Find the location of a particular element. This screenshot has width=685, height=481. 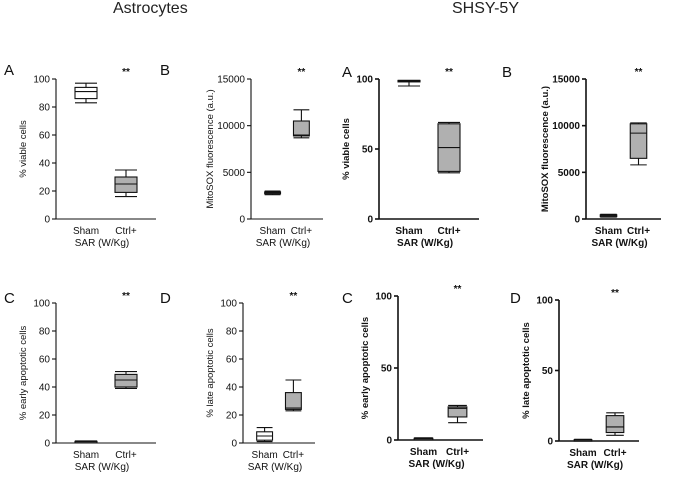

y-tick-label: 40 is located at coordinates (232, 388).